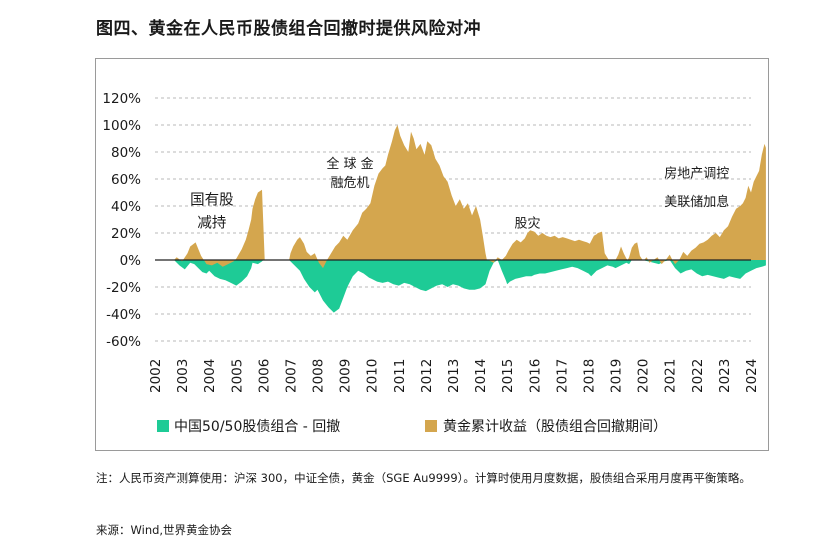 Image resolution: width=840 pixels, height=554 pixels. What do you see at coordinates (288, 29) in the screenshot?
I see `figure-title: 图四、黄金在人民币股债组合回撤时提供风险对冲` at bounding box center [288, 29].